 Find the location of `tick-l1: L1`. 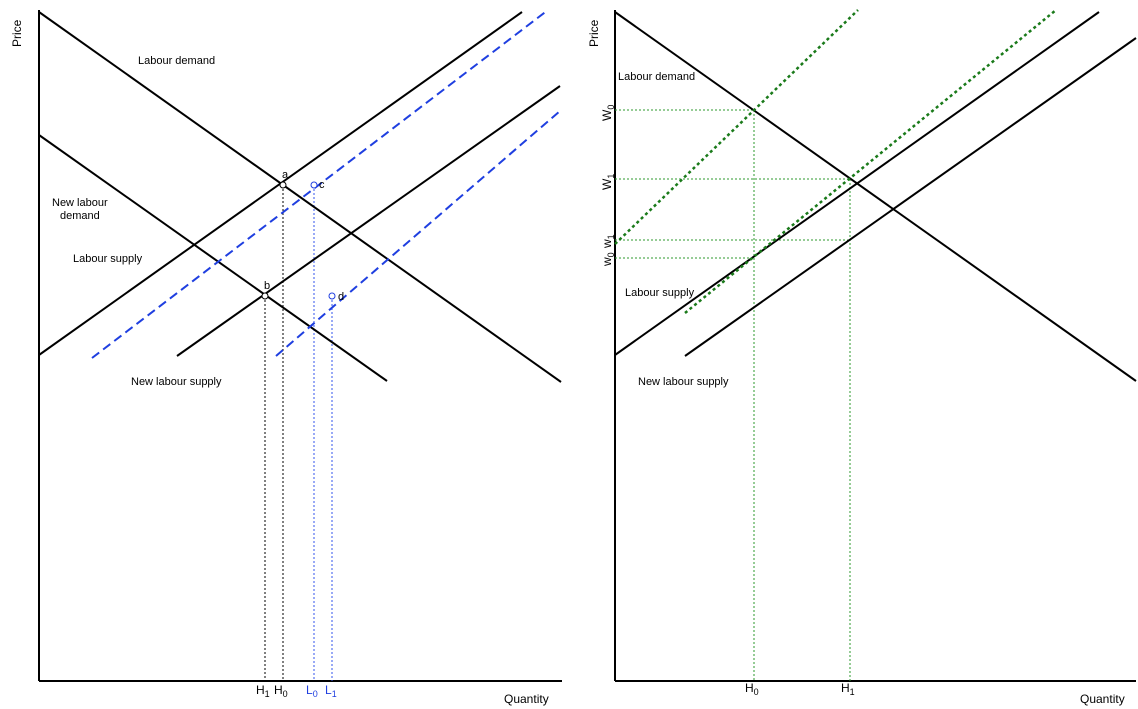

tick-l1: L1 is located at coordinates (331, 691).